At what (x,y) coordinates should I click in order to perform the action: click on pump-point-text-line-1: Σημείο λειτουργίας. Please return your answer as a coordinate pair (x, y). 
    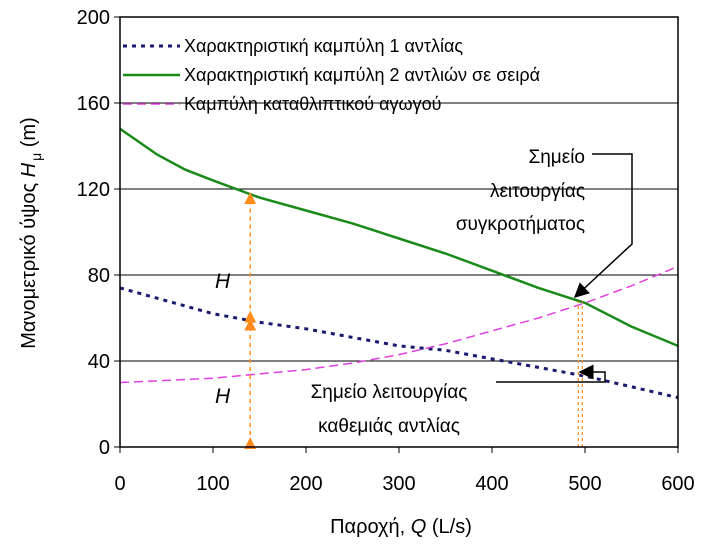
    Looking at the image, I should click on (389, 392).